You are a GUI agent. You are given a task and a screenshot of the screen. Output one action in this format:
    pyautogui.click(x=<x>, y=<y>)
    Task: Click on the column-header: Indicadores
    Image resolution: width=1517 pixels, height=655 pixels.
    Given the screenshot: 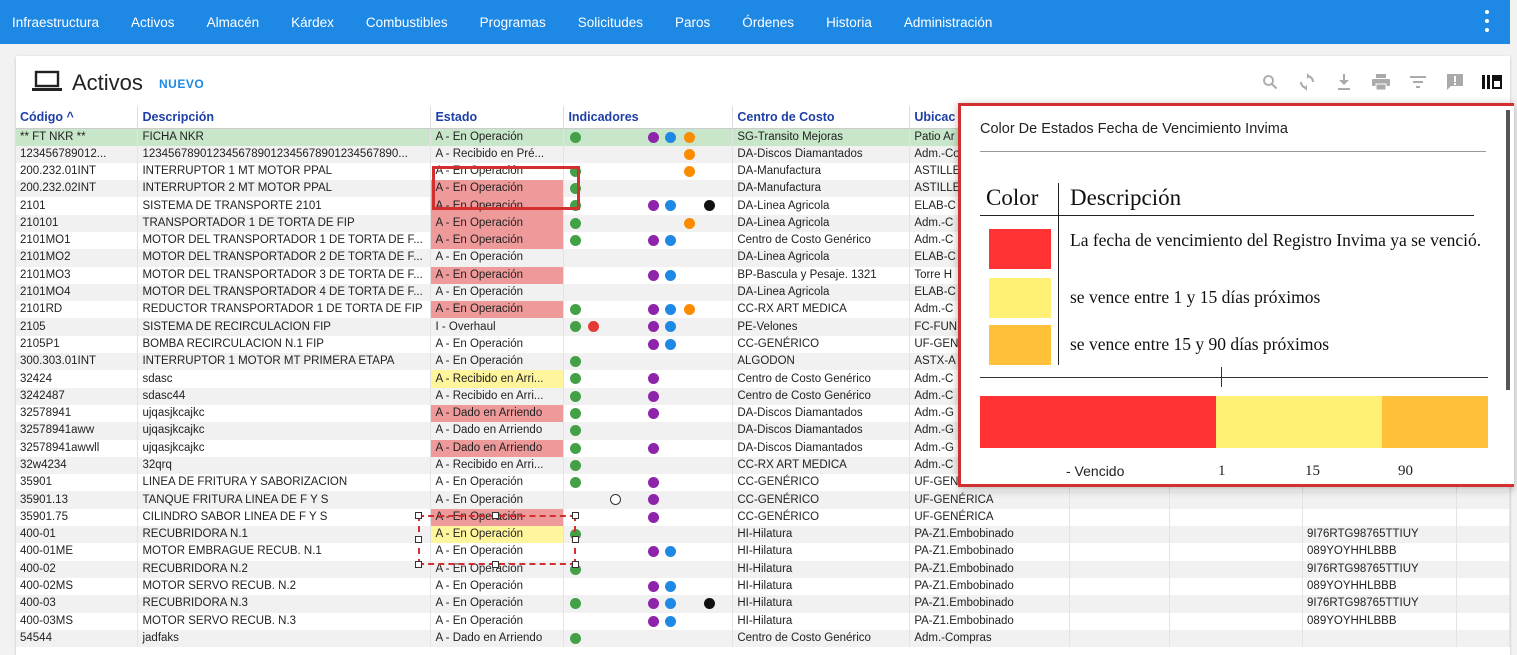 What is the action you would take?
    pyautogui.click(x=648, y=117)
    